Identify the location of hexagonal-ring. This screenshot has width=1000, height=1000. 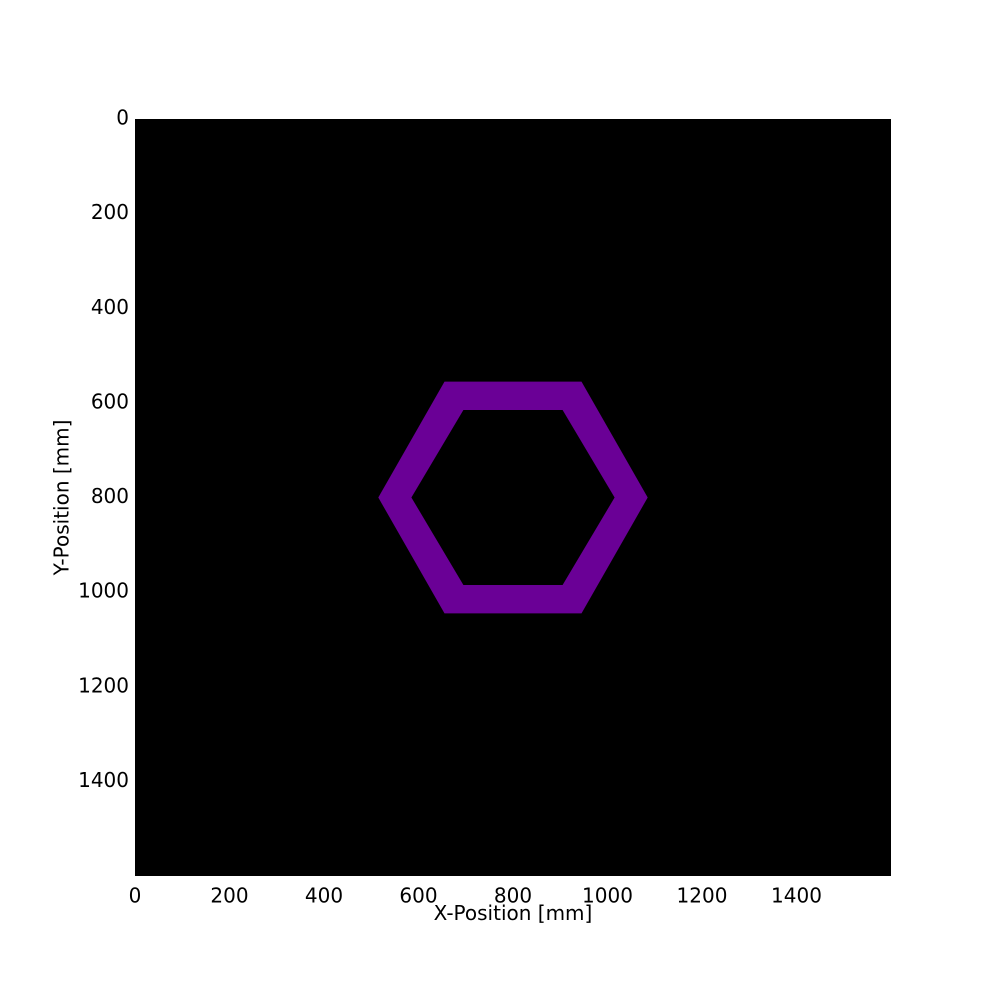
(513, 497).